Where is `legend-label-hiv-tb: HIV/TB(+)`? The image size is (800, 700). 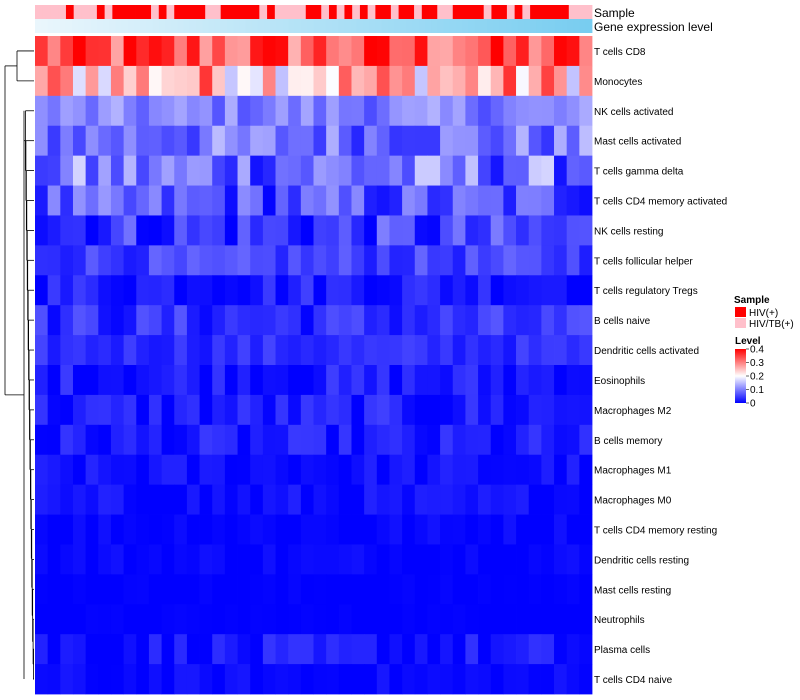 legend-label-hiv-tb: HIV/TB(+) is located at coordinates (771, 324).